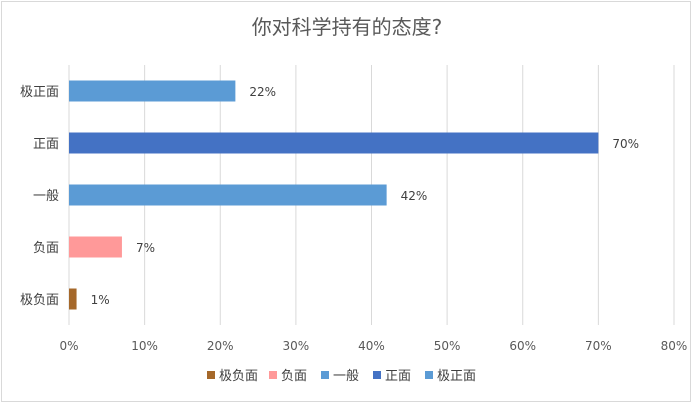 The width and height of the screenshot is (694, 405). Describe the element at coordinates (346, 376) in the screenshot. I see `legend-label: 一般` at that location.